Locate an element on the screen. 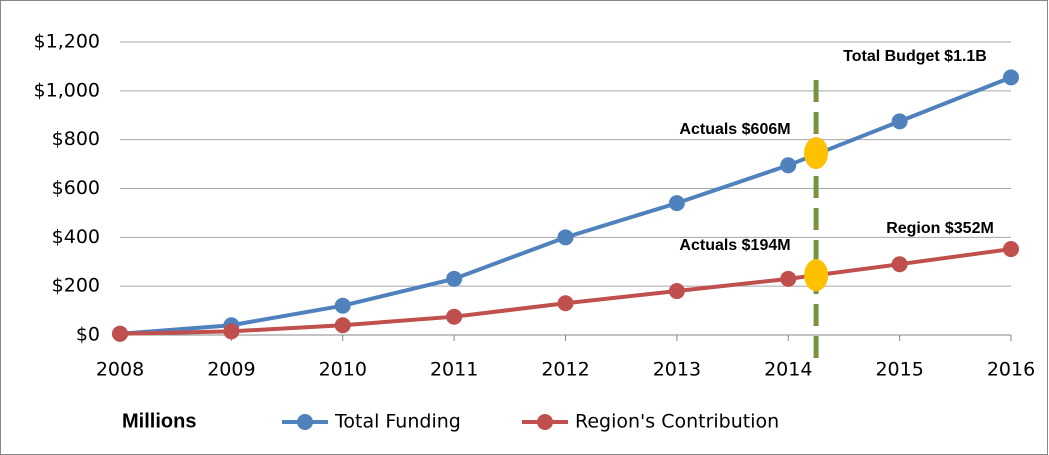 The width and height of the screenshot is (1049, 455). x-tick-label: 2010 is located at coordinates (343, 370).